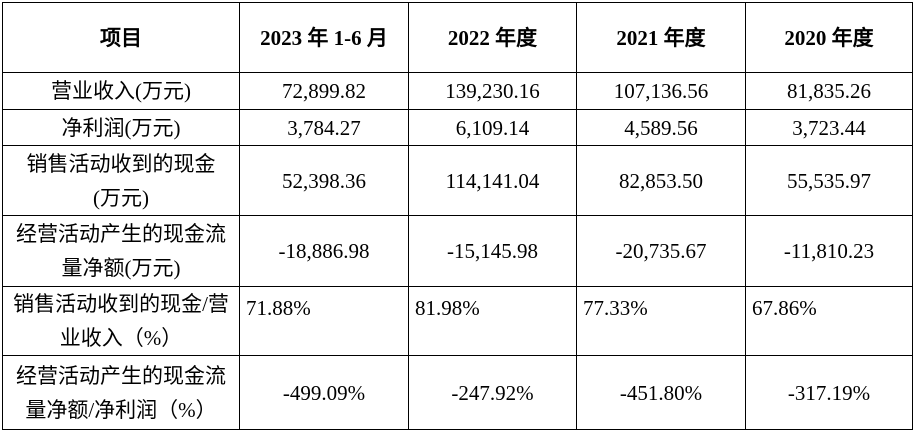  What do you see at coordinates (829, 321) in the screenshot?
I see `cell-value: 67.86%` at bounding box center [829, 321].